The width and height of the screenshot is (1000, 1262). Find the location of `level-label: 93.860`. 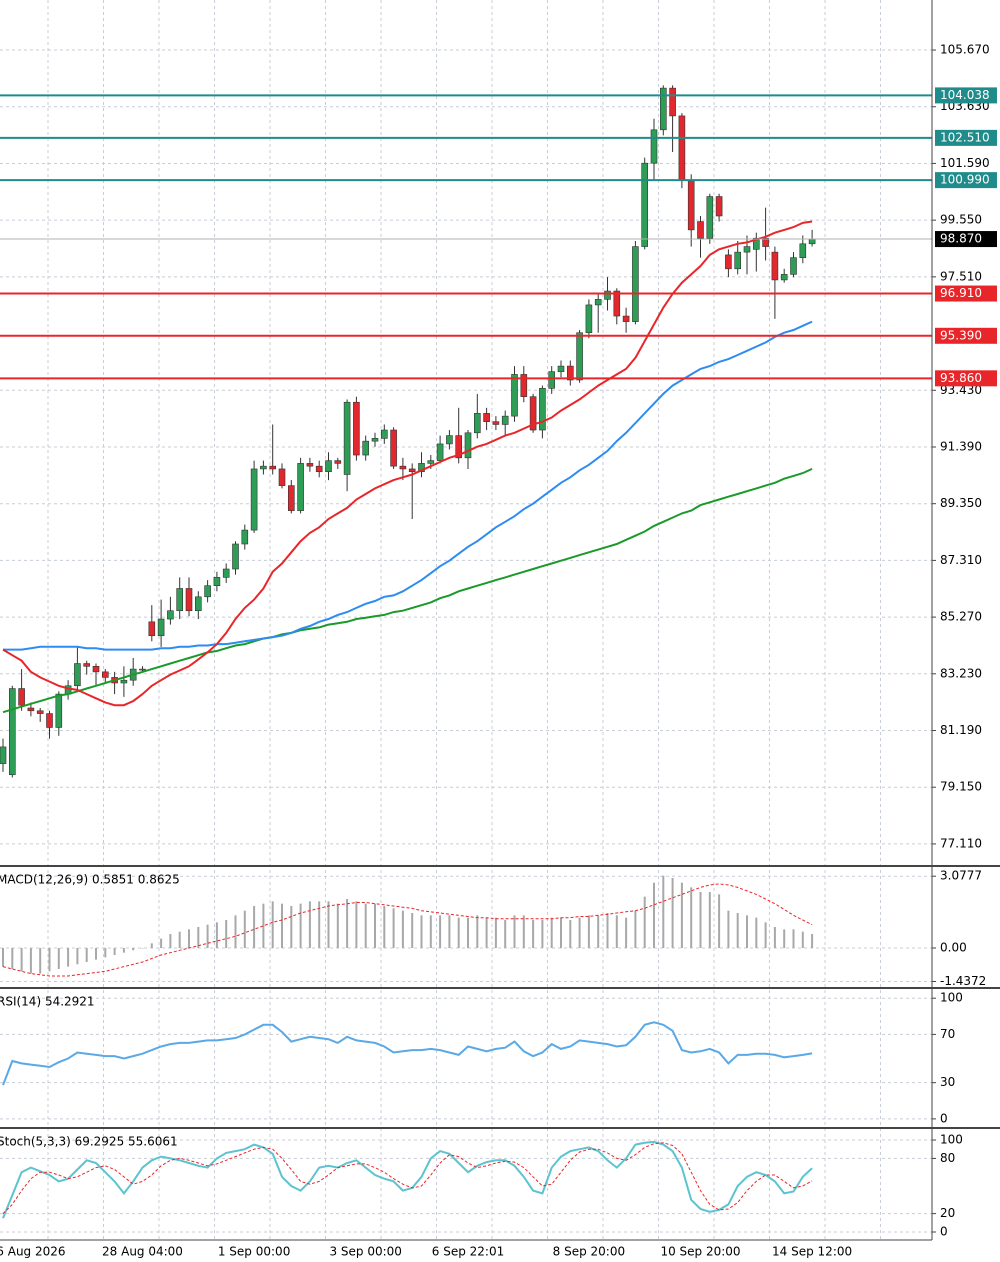

level-label: 93.860 is located at coordinates (961, 378).